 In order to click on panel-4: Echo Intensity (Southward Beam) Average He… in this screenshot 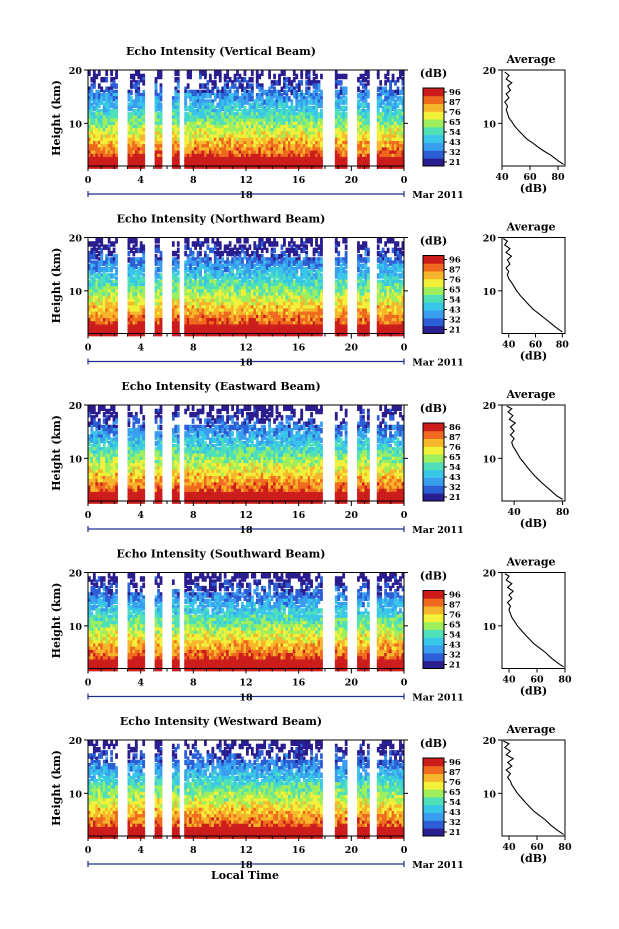, I will do `click(311, 626)`.